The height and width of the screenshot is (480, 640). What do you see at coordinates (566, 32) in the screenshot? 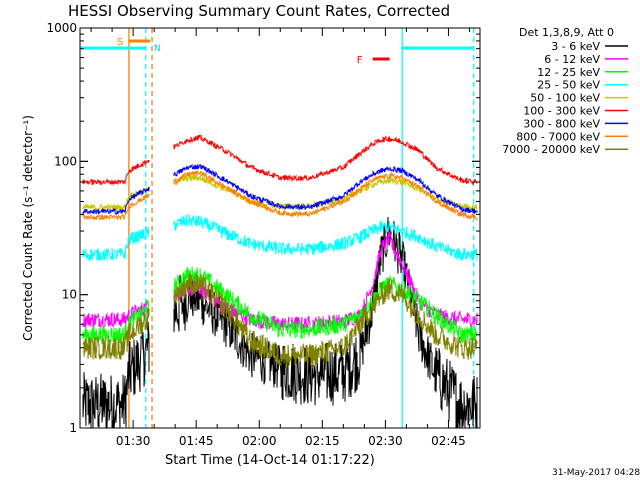
I see `legend-title: Det 1,3,8,9, Att 0` at bounding box center [566, 32].